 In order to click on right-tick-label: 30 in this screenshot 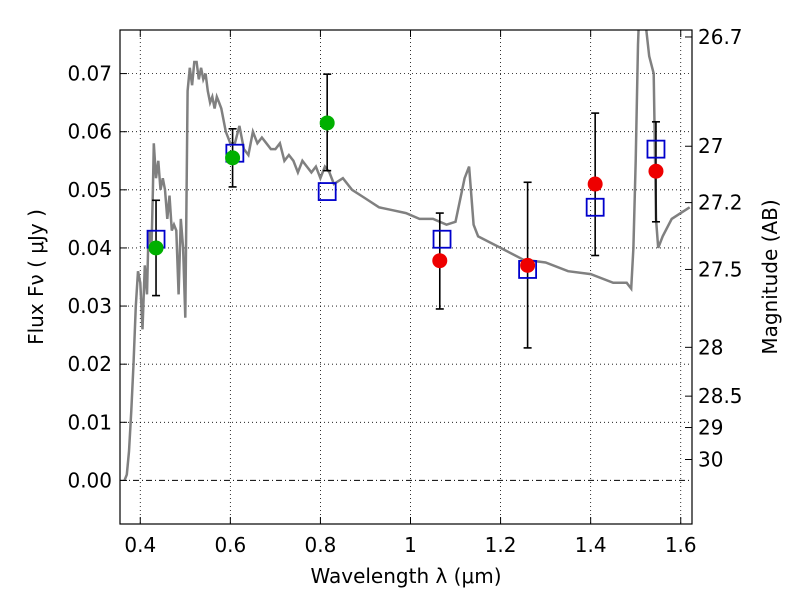, I will do `click(710, 459)`.